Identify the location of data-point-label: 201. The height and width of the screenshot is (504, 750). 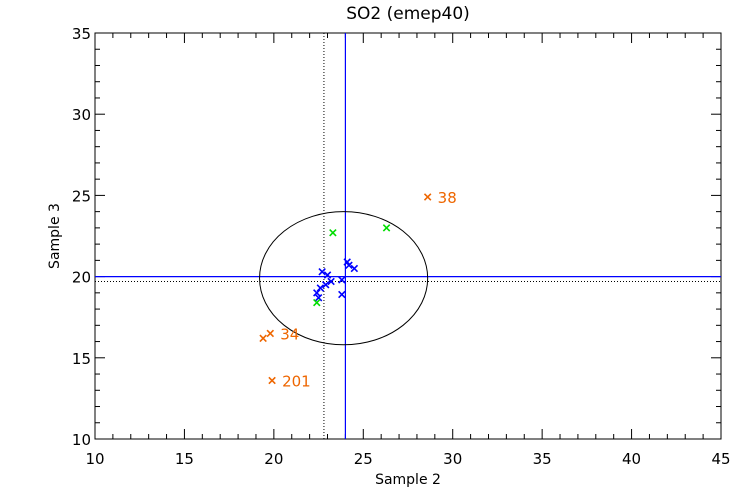
(296, 382).